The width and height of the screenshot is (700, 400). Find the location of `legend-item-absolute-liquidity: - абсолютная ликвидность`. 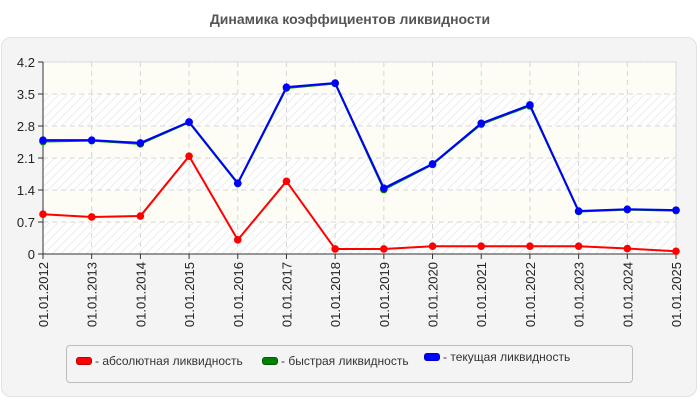

legend-item-absolute-liquidity: - абсолютная ликвидность is located at coordinates (159, 361).